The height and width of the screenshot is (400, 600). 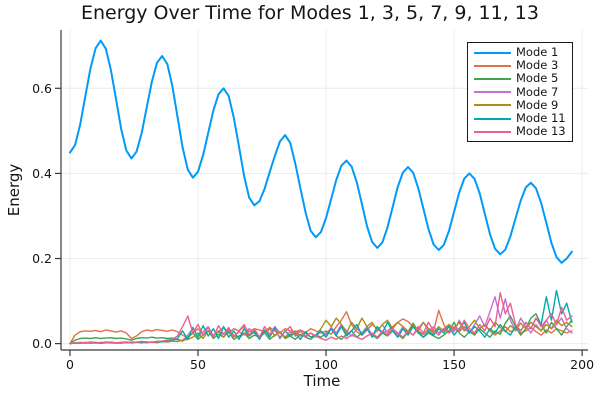 What do you see at coordinates (537, 65) in the screenshot?
I see `legend-item-label: Mode 3` at bounding box center [537, 65].